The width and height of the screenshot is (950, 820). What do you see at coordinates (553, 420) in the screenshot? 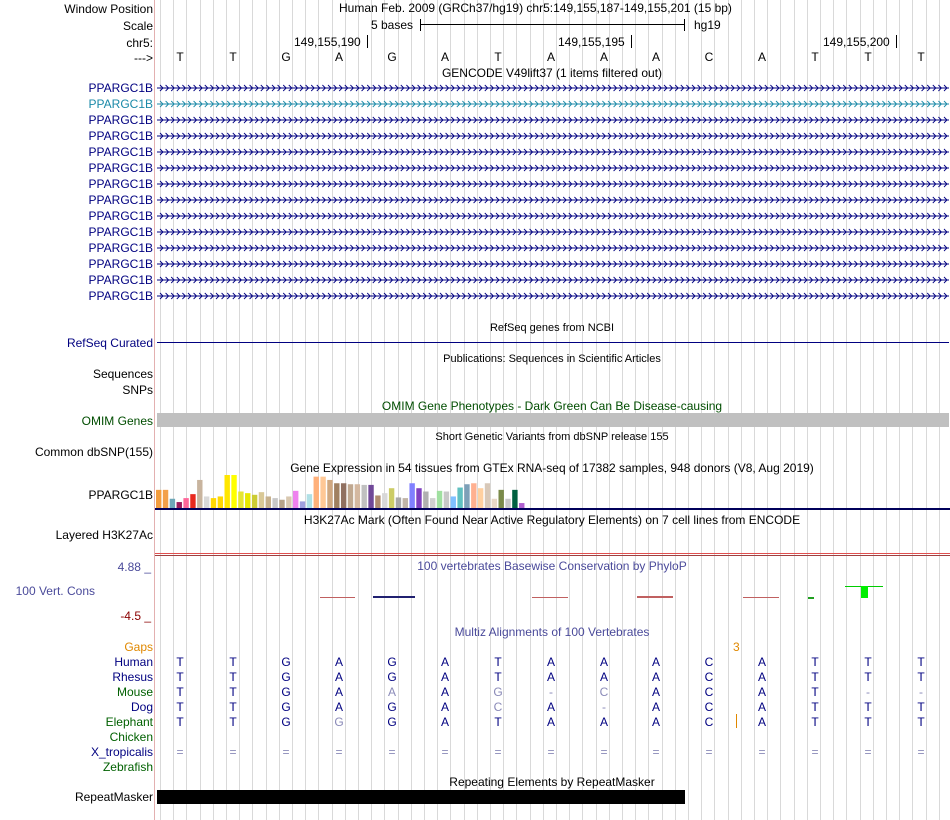
I see `omim-feature-bar` at bounding box center [553, 420].